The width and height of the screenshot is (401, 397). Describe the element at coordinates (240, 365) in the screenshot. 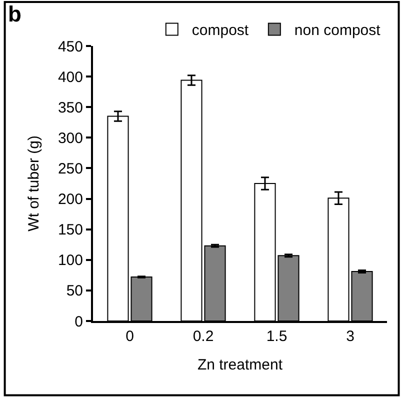

I see `x-axis-title: Zn treatment` at that location.